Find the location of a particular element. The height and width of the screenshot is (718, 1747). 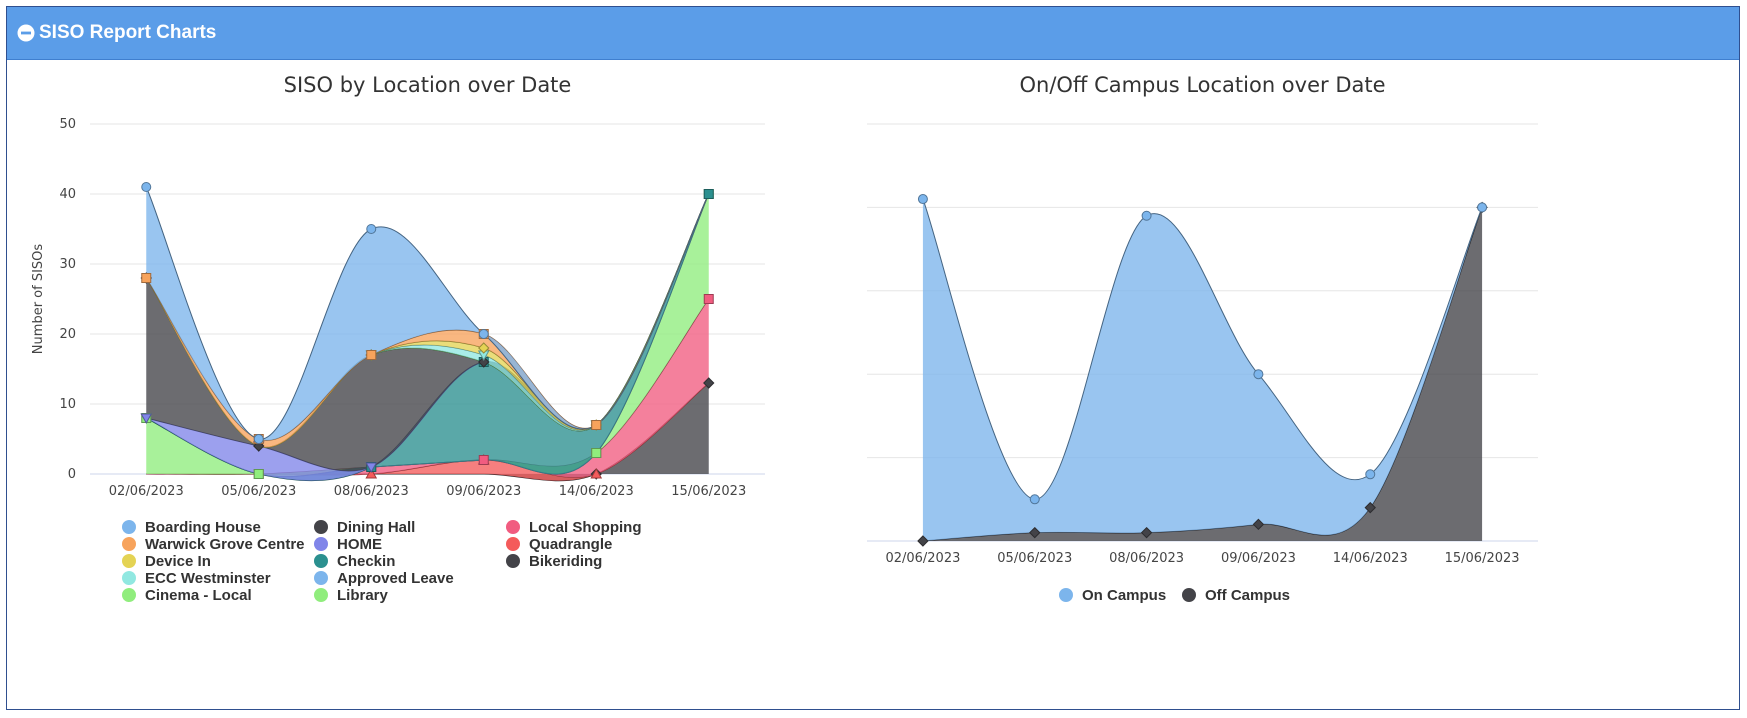

on-campus-line is located at coordinates (1202, 349).